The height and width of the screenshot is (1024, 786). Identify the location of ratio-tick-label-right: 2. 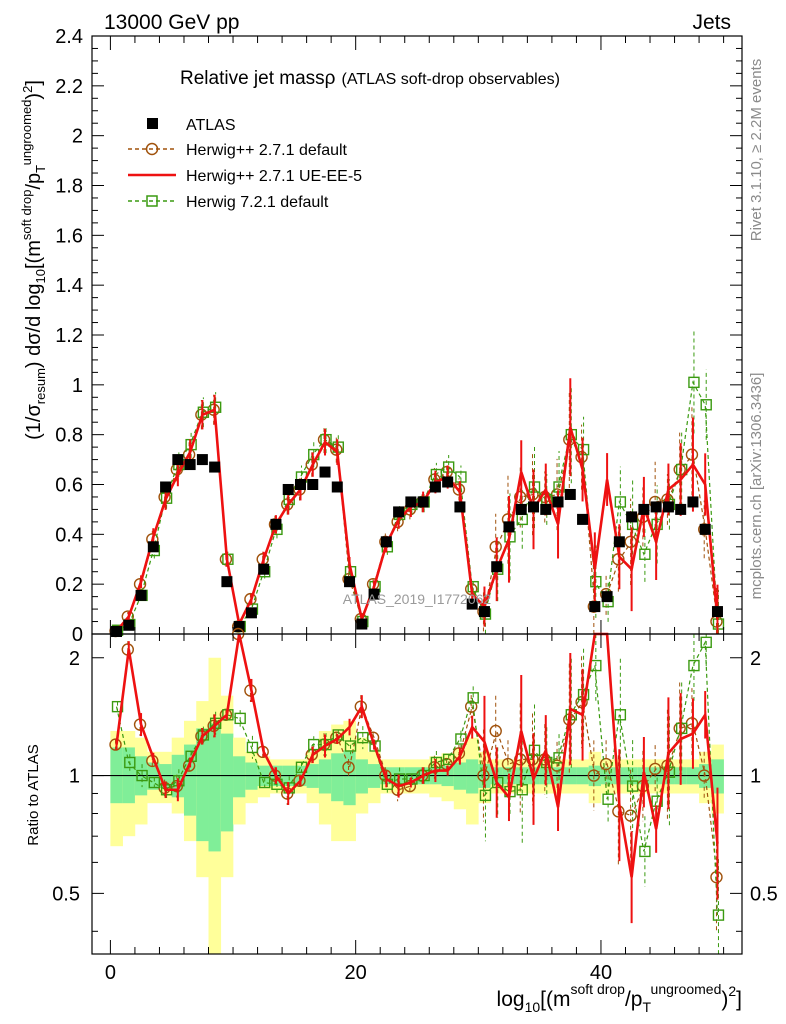
(755, 659).